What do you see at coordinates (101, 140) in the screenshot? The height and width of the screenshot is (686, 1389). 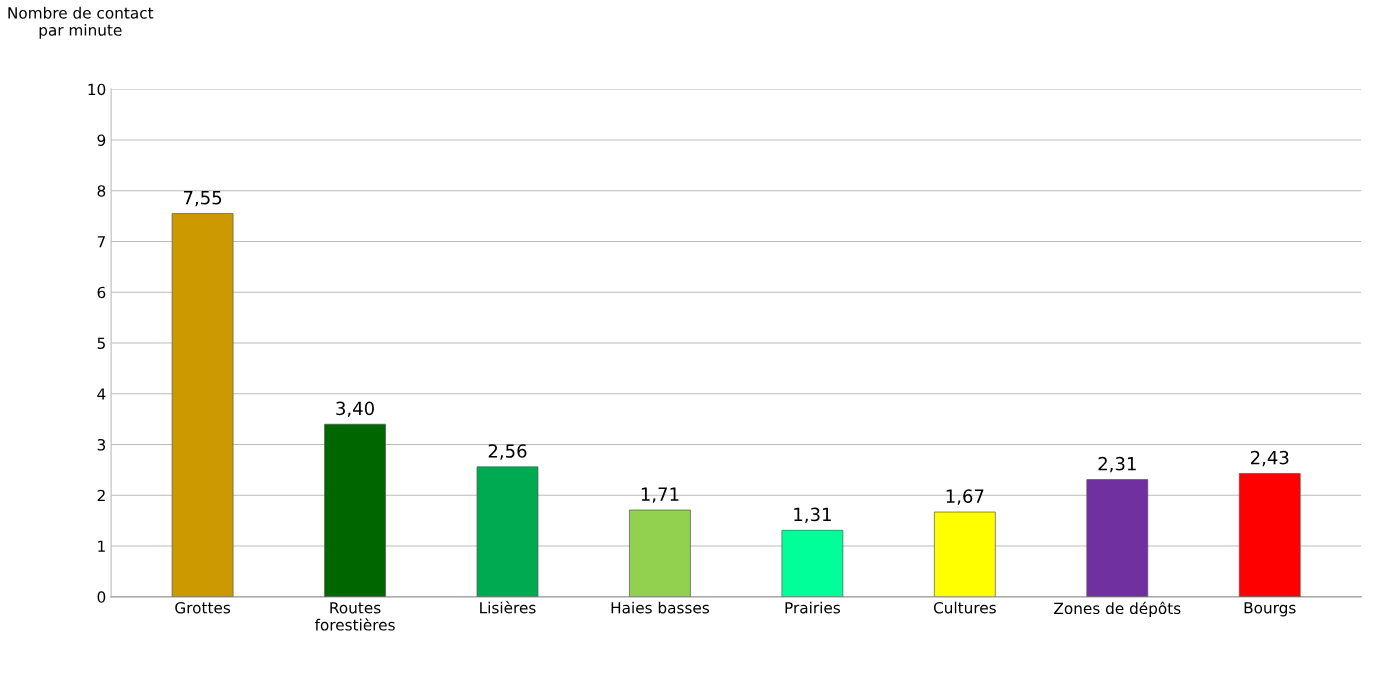 I see `y-tick-label: 9` at bounding box center [101, 140].